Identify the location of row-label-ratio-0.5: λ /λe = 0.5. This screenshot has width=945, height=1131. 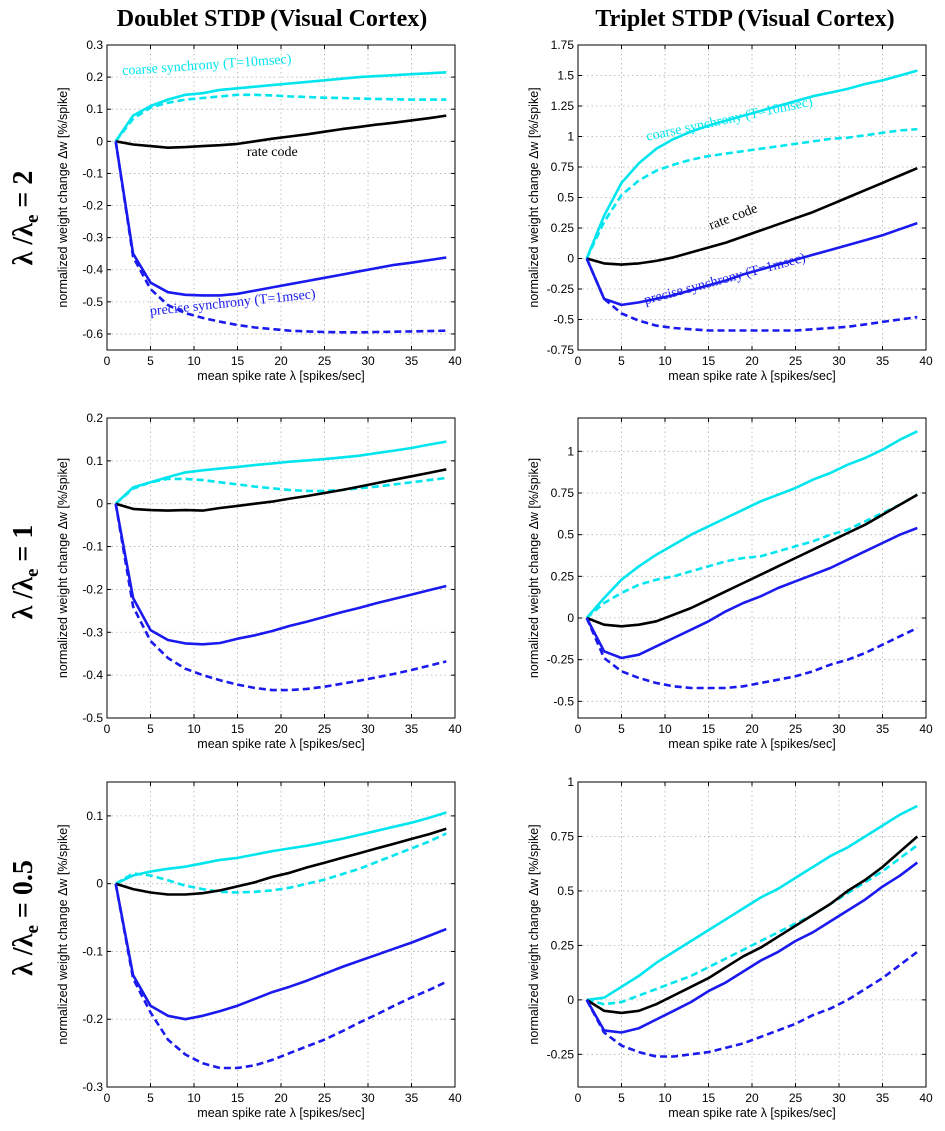
(25, 918).